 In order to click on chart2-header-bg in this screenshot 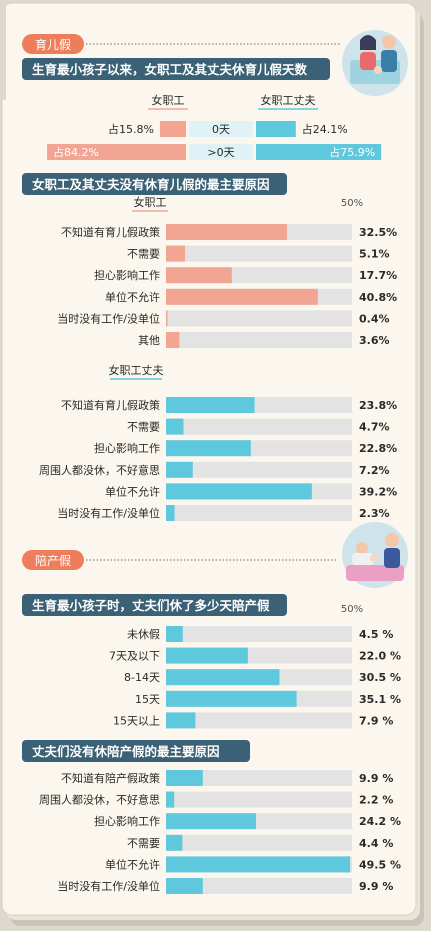, I will do `click(154, 184)`.